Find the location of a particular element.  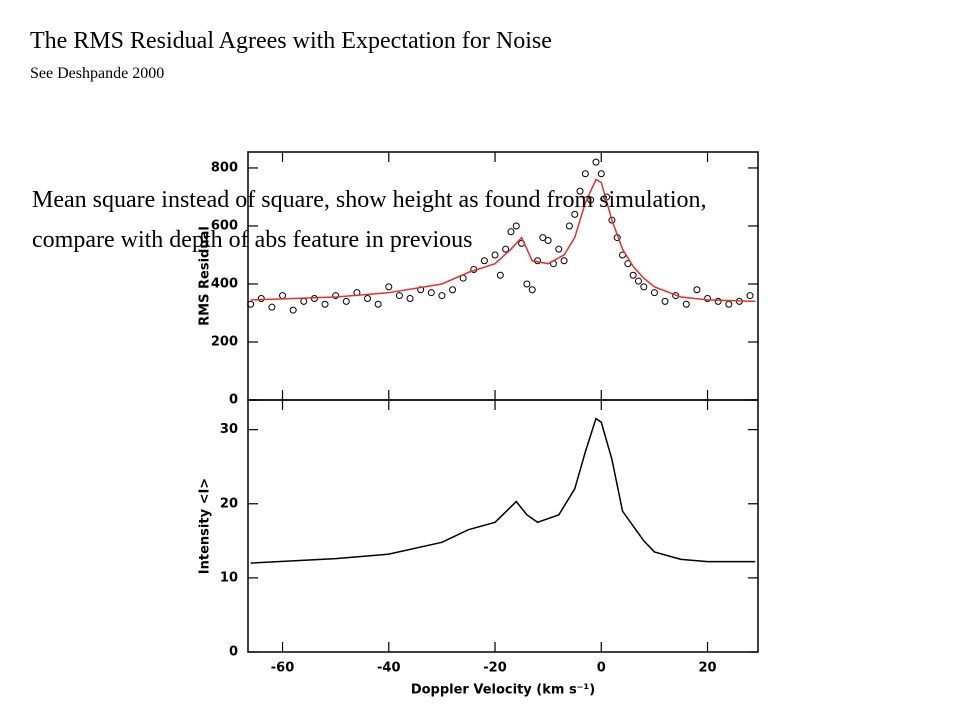

x-tick-label: 20 is located at coordinates (707, 668).